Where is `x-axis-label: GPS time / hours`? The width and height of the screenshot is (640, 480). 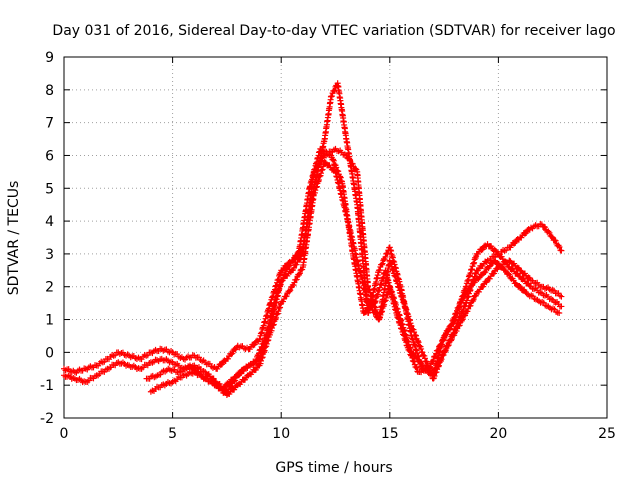
x-axis-label: GPS time / hours is located at coordinates (333, 468).